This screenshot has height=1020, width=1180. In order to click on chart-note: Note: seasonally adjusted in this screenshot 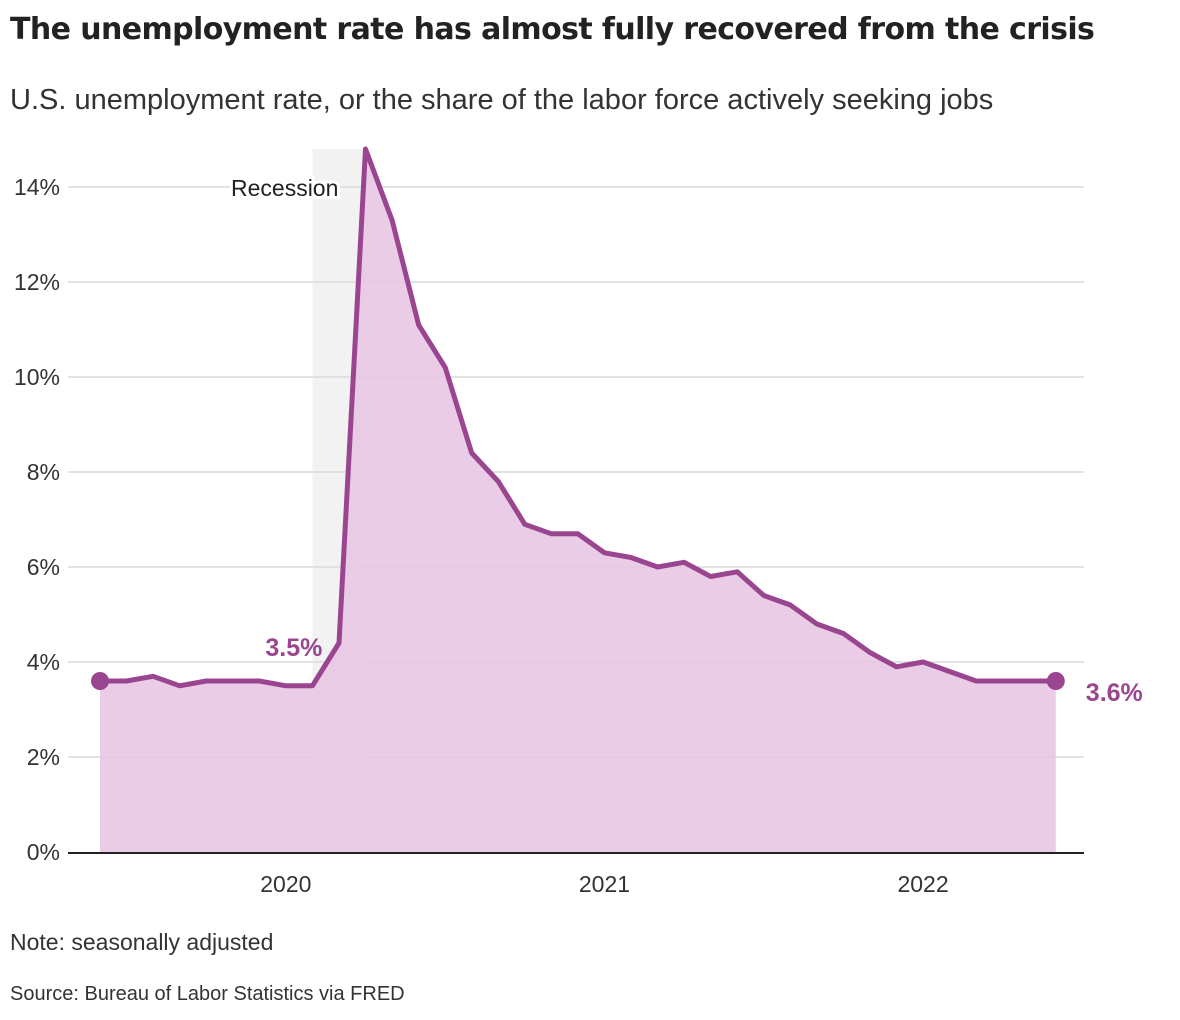, I will do `click(142, 942)`.